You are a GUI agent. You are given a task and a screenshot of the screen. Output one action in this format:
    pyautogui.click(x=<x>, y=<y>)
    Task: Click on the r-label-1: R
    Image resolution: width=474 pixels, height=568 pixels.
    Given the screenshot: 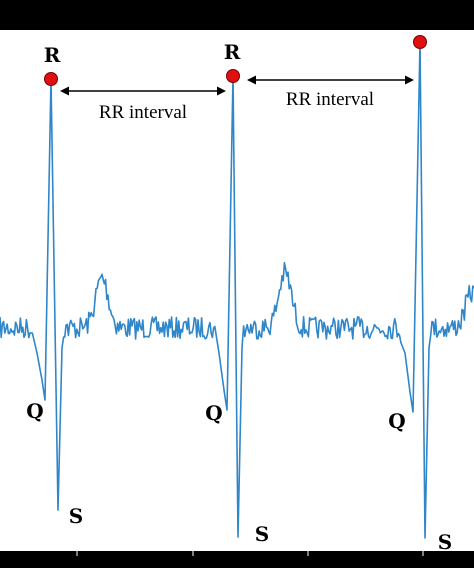 What is the action you would take?
    pyautogui.click(x=52, y=55)
    